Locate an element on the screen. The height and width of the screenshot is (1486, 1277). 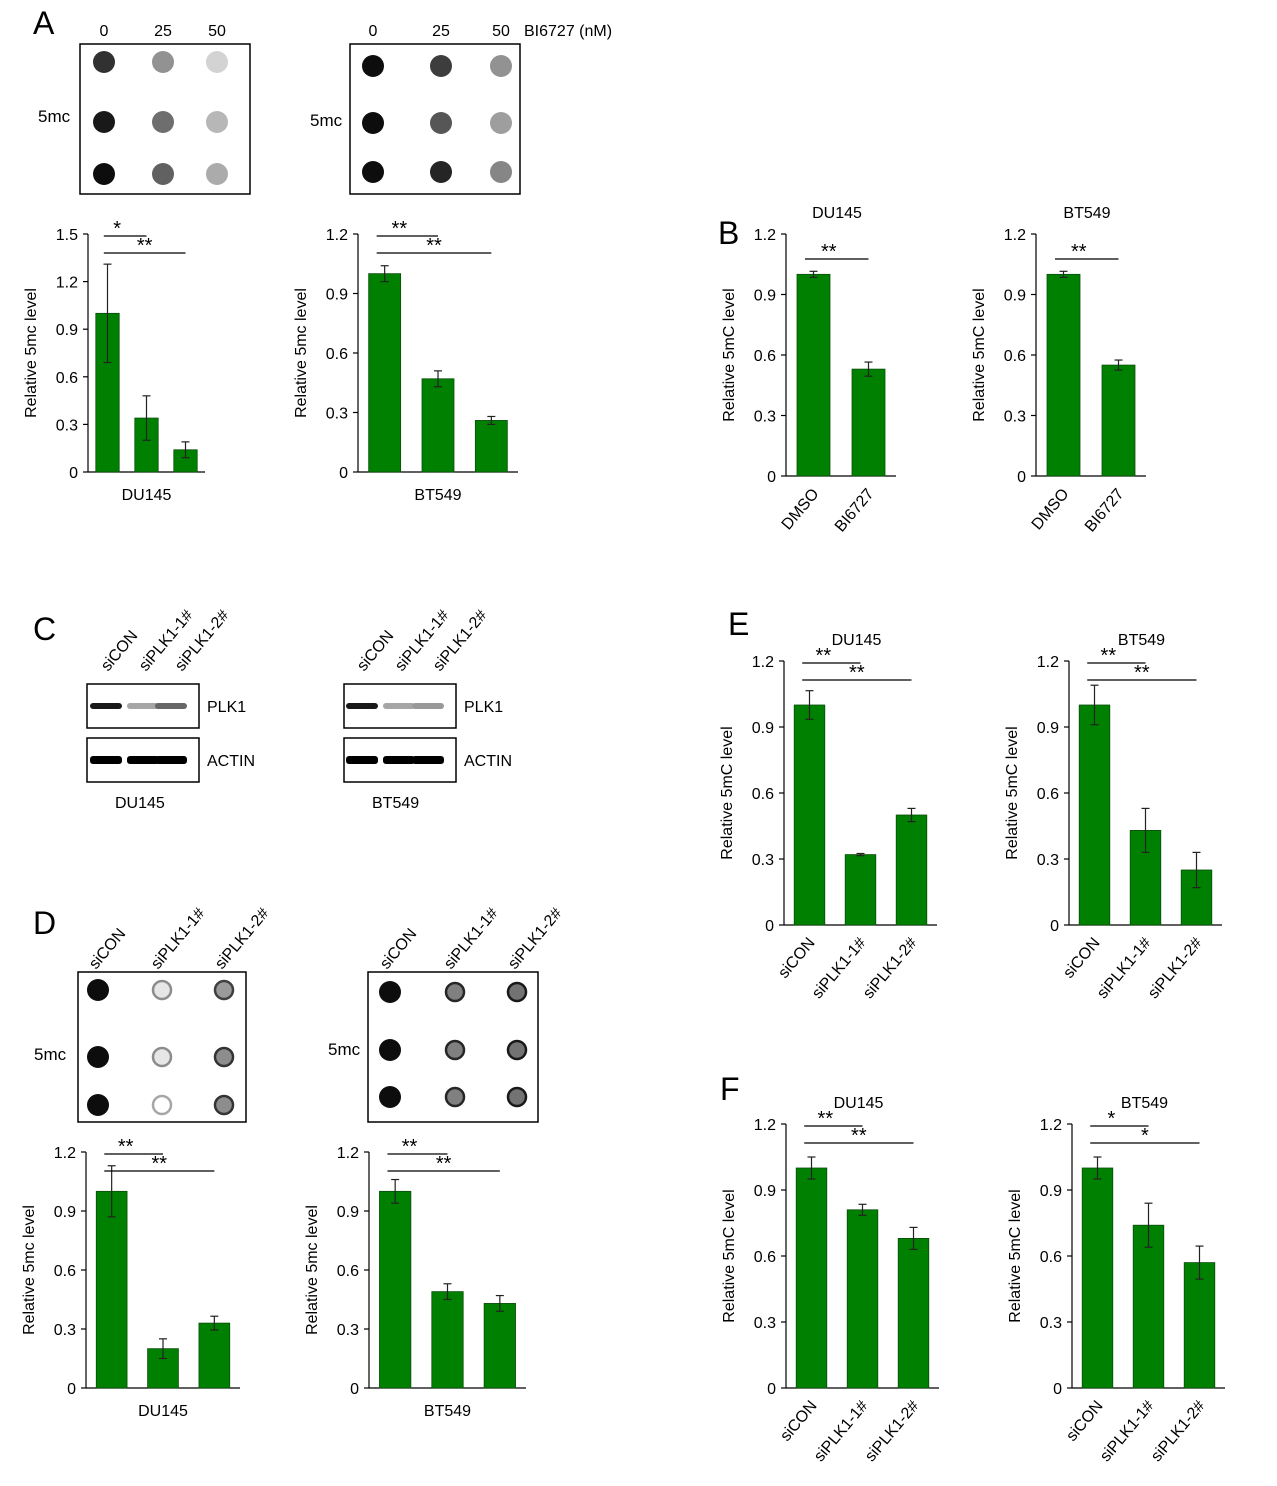
x-axis-label: DU145 is located at coordinates (163, 1411).